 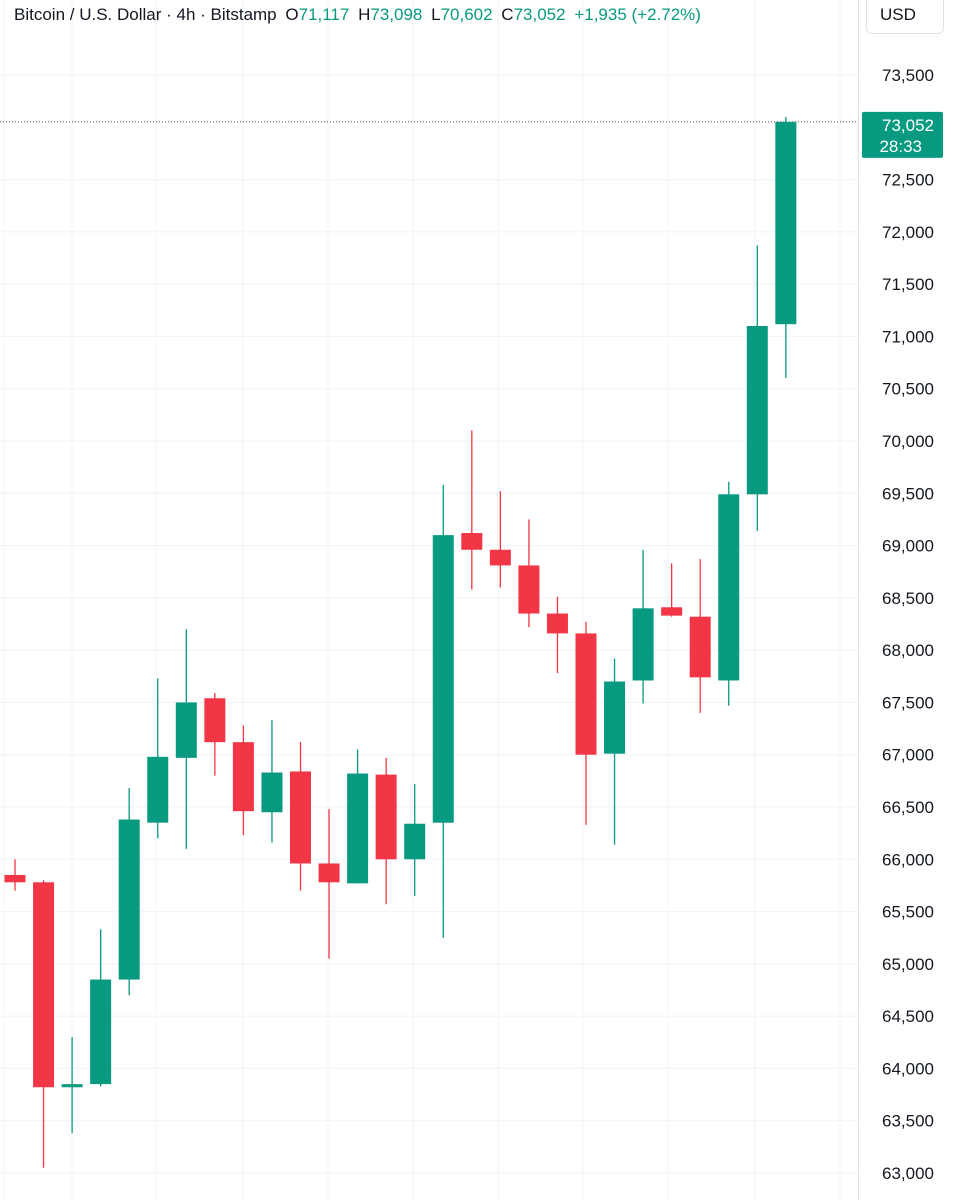 I want to click on y-tick-label: 69,500, so click(x=908, y=493).